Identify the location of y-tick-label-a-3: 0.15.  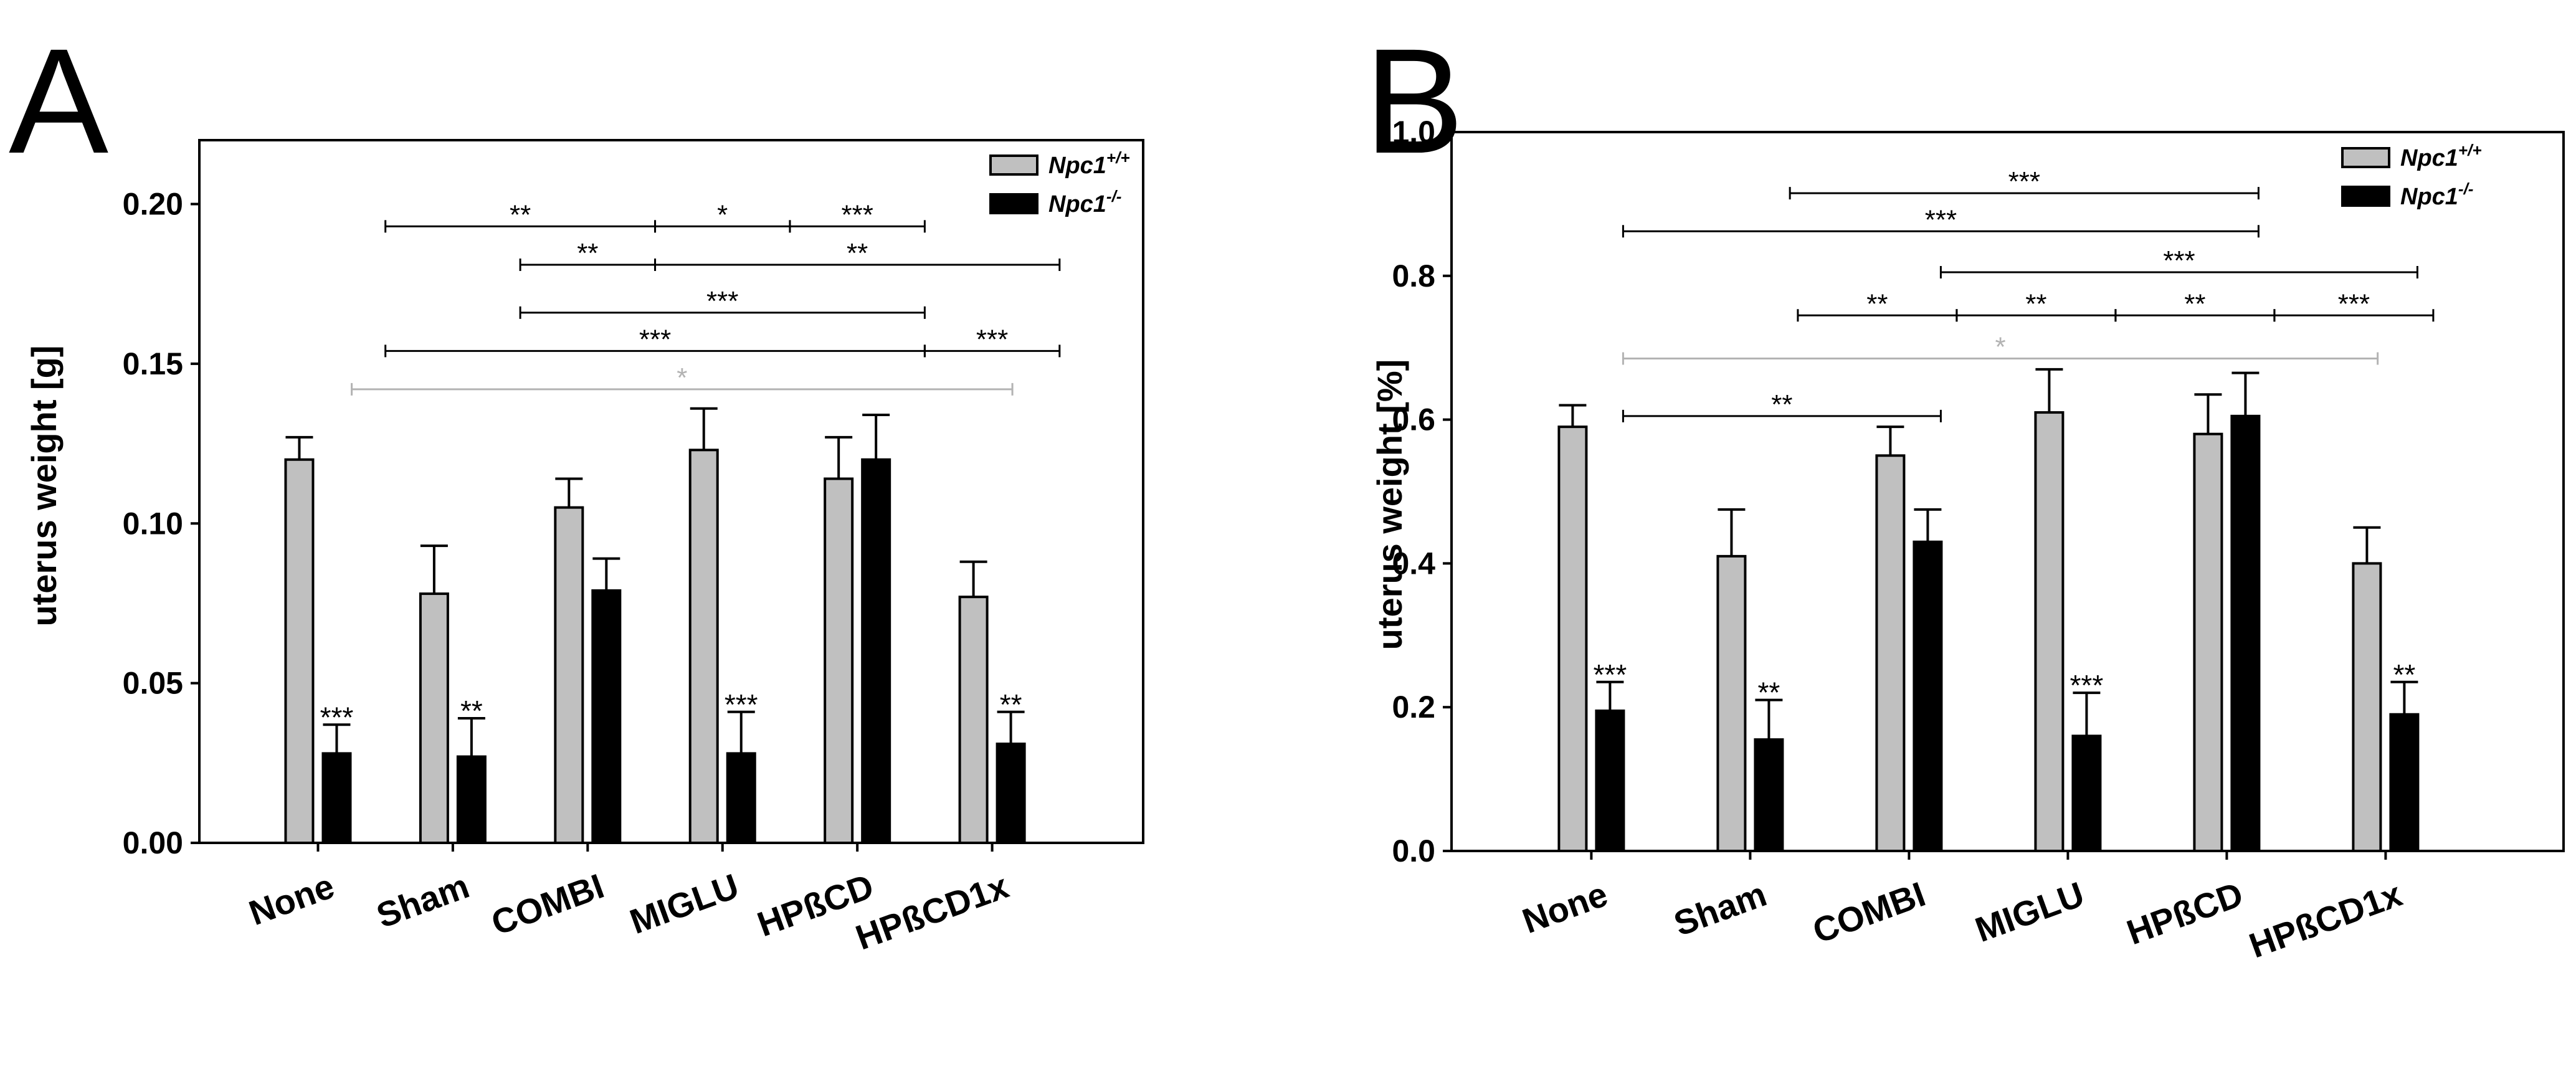
(153, 363).